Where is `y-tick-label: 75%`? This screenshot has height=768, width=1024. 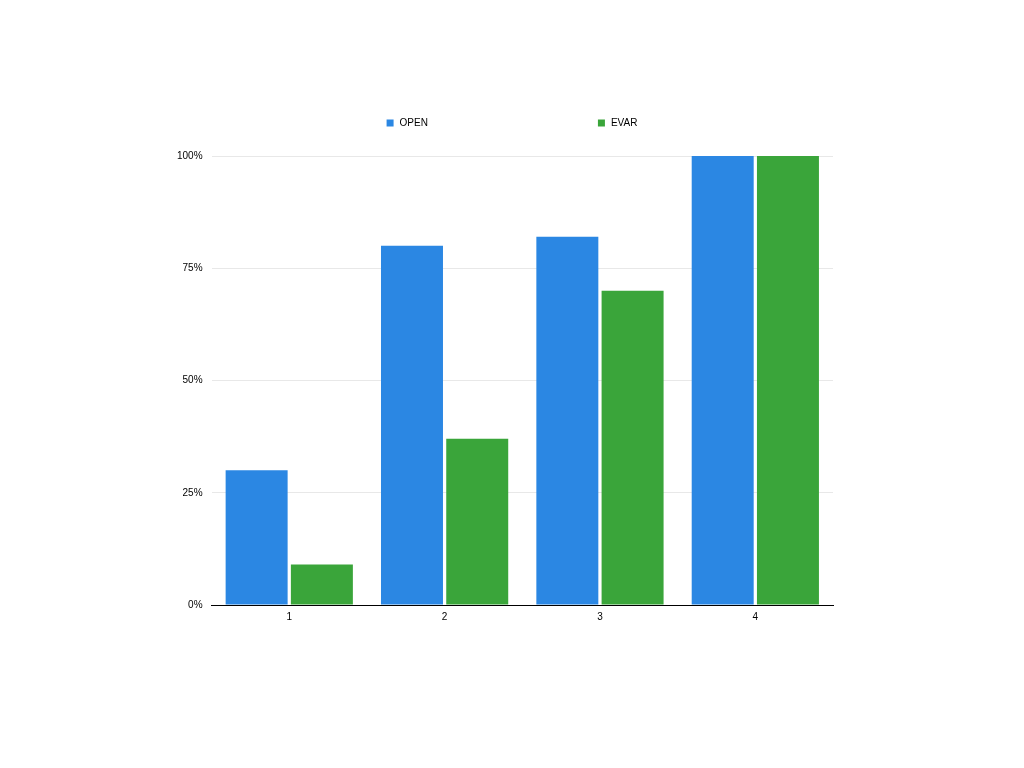 y-tick-label: 75% is located at coordinates (192, 267).